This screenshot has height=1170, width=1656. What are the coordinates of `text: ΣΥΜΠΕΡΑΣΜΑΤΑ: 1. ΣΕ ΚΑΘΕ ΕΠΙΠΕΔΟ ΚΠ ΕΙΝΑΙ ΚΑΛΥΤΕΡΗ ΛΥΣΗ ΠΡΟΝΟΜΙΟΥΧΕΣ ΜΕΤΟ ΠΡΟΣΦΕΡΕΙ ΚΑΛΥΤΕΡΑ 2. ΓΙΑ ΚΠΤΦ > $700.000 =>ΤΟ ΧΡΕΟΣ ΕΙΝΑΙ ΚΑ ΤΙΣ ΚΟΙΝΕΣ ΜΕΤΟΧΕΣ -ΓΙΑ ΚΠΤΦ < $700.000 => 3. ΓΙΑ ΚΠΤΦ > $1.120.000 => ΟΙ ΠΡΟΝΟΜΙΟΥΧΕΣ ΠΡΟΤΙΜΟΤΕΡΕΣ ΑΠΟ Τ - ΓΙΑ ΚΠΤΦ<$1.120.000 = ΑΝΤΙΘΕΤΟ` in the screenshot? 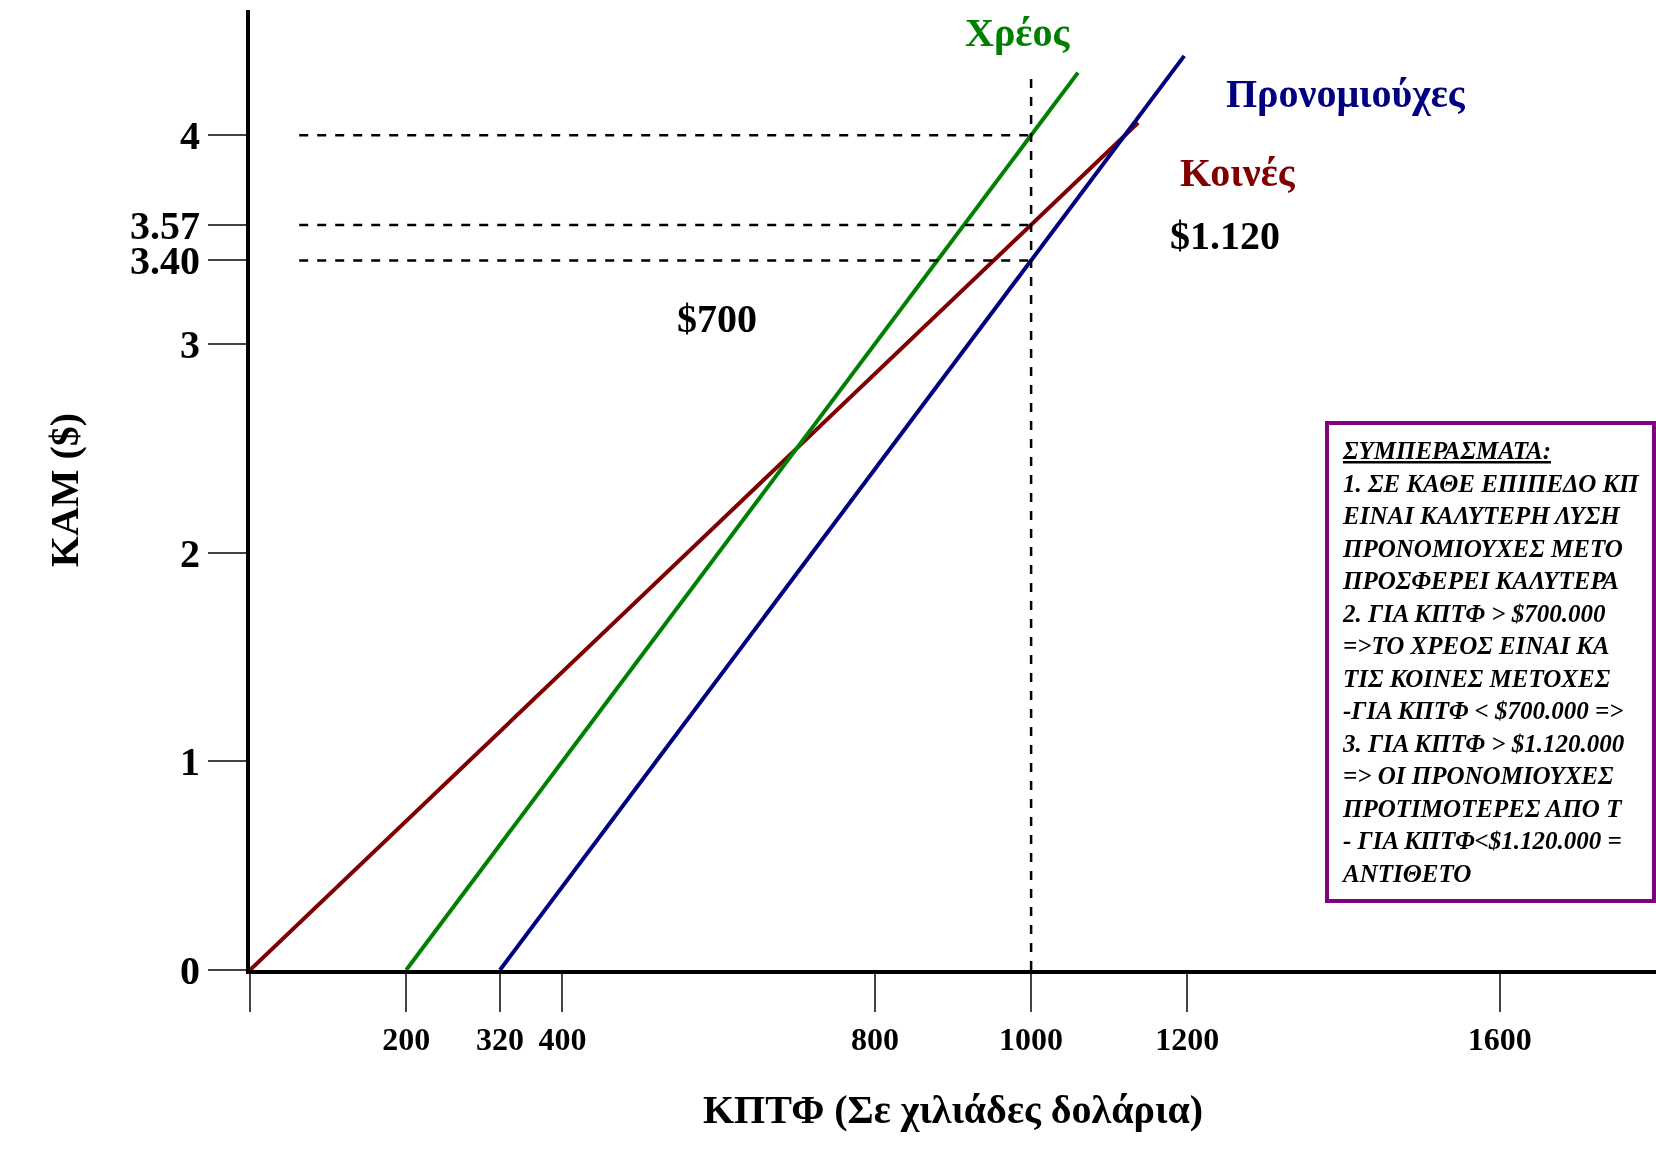 It's located at (1491, 662).